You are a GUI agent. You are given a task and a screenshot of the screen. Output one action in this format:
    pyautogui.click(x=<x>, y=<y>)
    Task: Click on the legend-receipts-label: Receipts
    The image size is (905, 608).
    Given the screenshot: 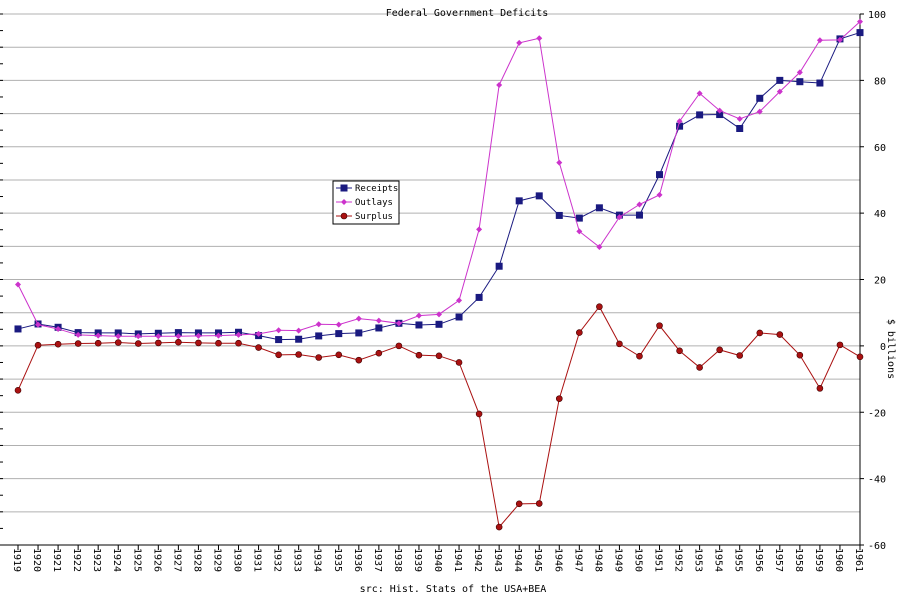 What is the action you would take?
    pyautogui.click(x=376, y=189)
    